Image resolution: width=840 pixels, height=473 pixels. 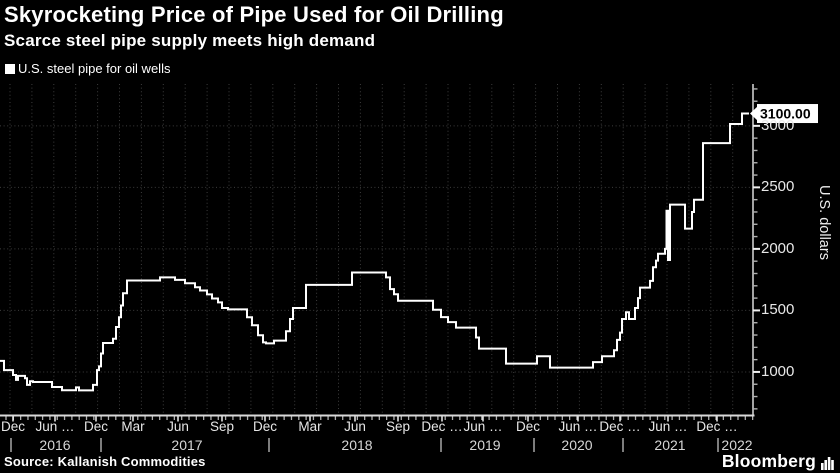 I want to click on bloomberg-logo-icon, so click(x=827, y=463).